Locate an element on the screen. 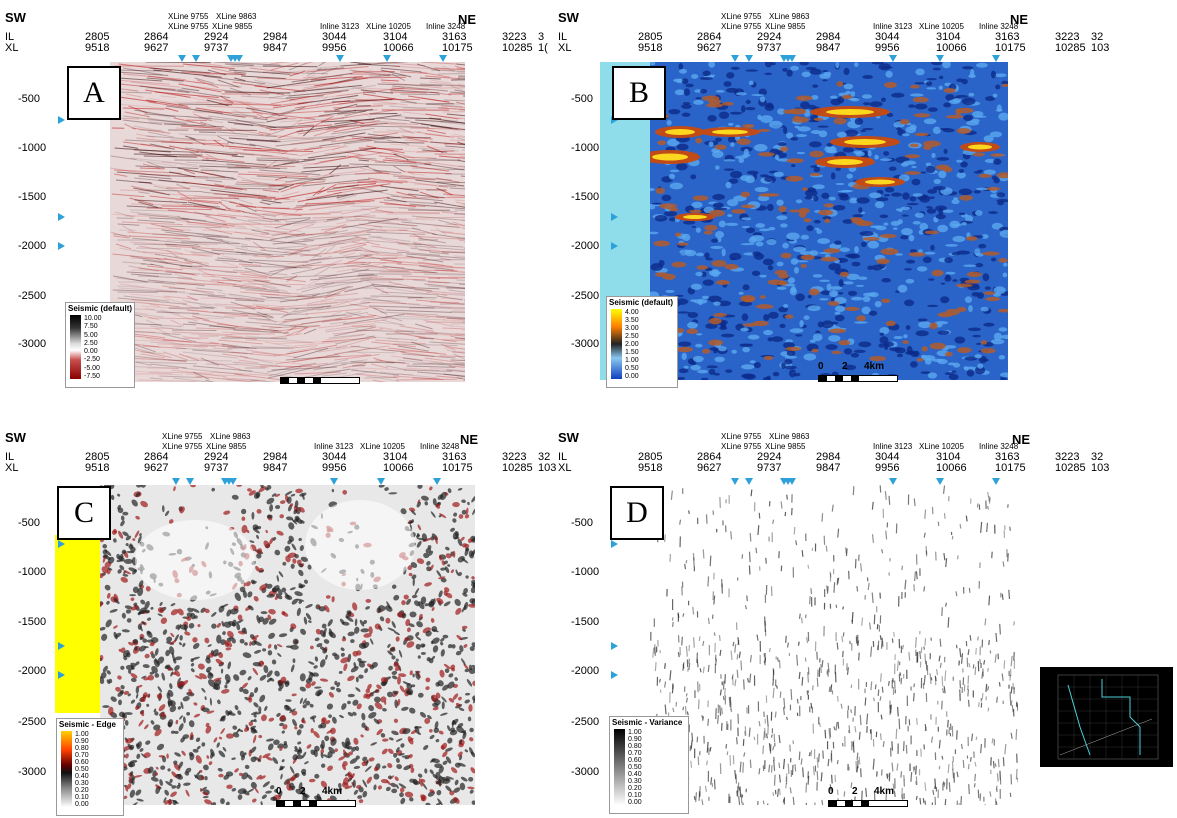  scale-label: 2 is located at coordinates (855, 791).